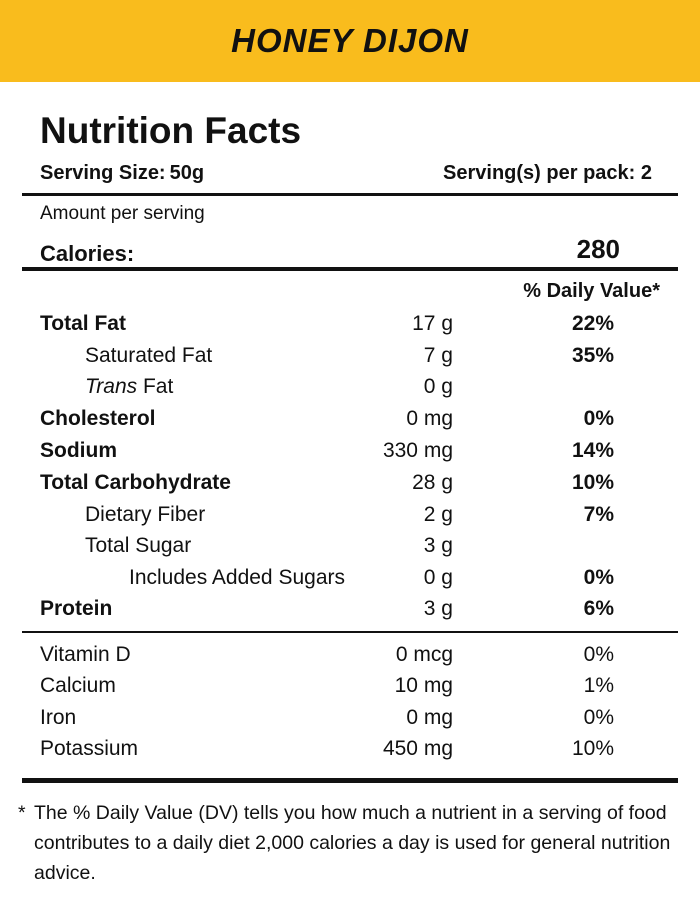 This screenshot has width=700, height=900. Describe the element at coordinates (350, 689) in the screenshot. I see `vitamin-row-calcium: Calcium 10 mg 1%` at that location.